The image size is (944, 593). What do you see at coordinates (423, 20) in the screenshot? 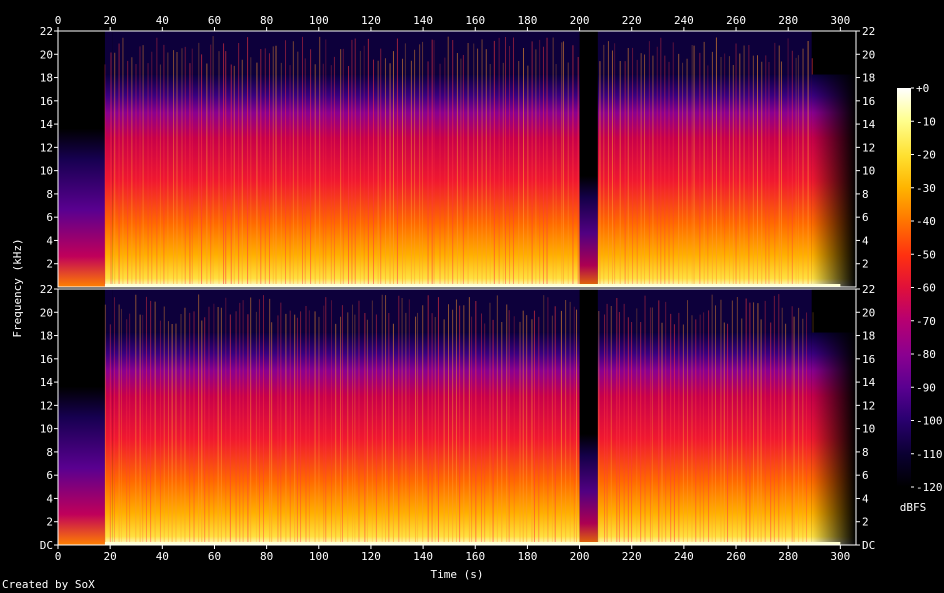
I see `x-tick-label-top: 140` at bounding box center [423, 20].